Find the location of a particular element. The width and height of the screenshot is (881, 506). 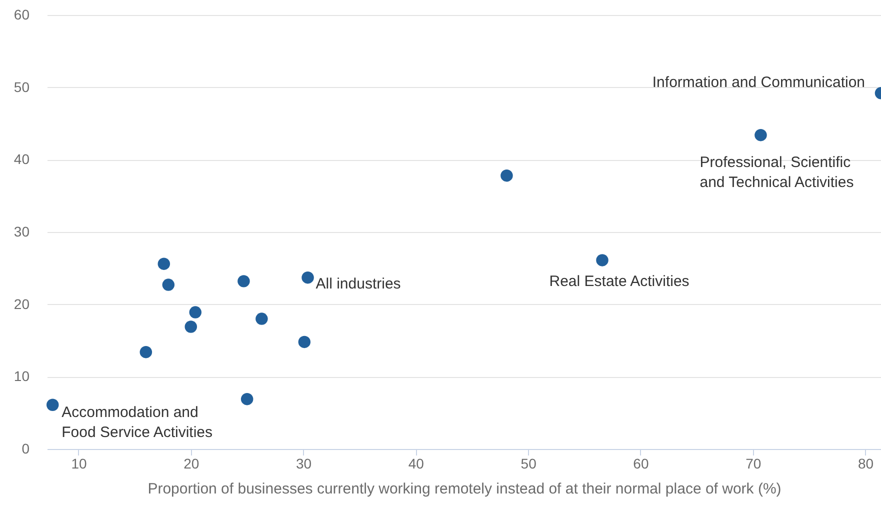

annotation: Accommodation and Food Service Activities is located at coordinates (137, 422).